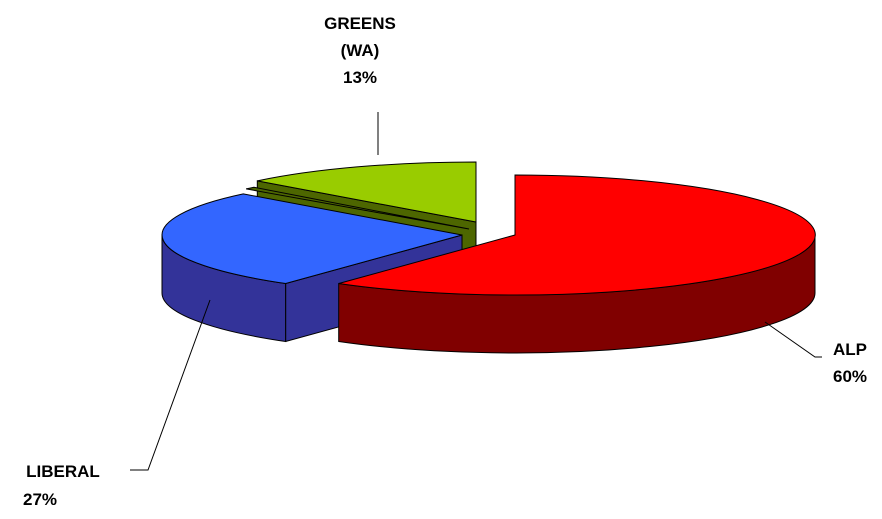 Image resolution: width=882 pixels, height=519 pixels. I want to click on label-alp-name: ALP, so click(850, 349).